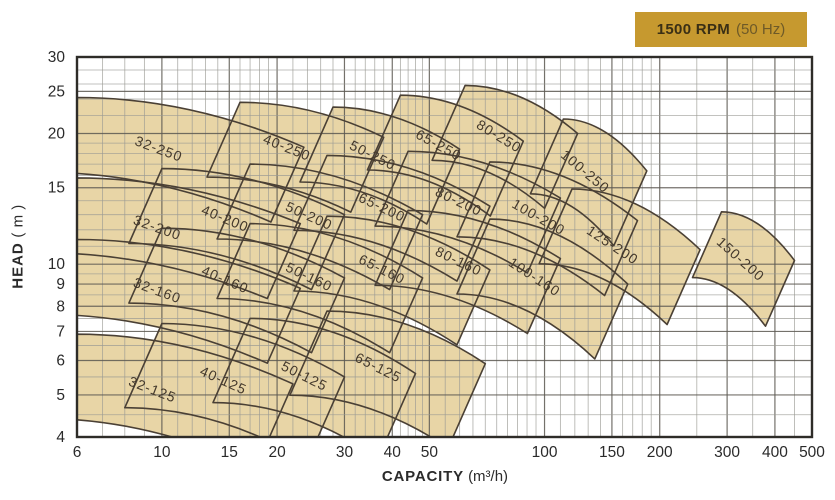 The width and height of the screenshot is (835, 500). I want to click on y-tick-15: 15, so click(56, 188).